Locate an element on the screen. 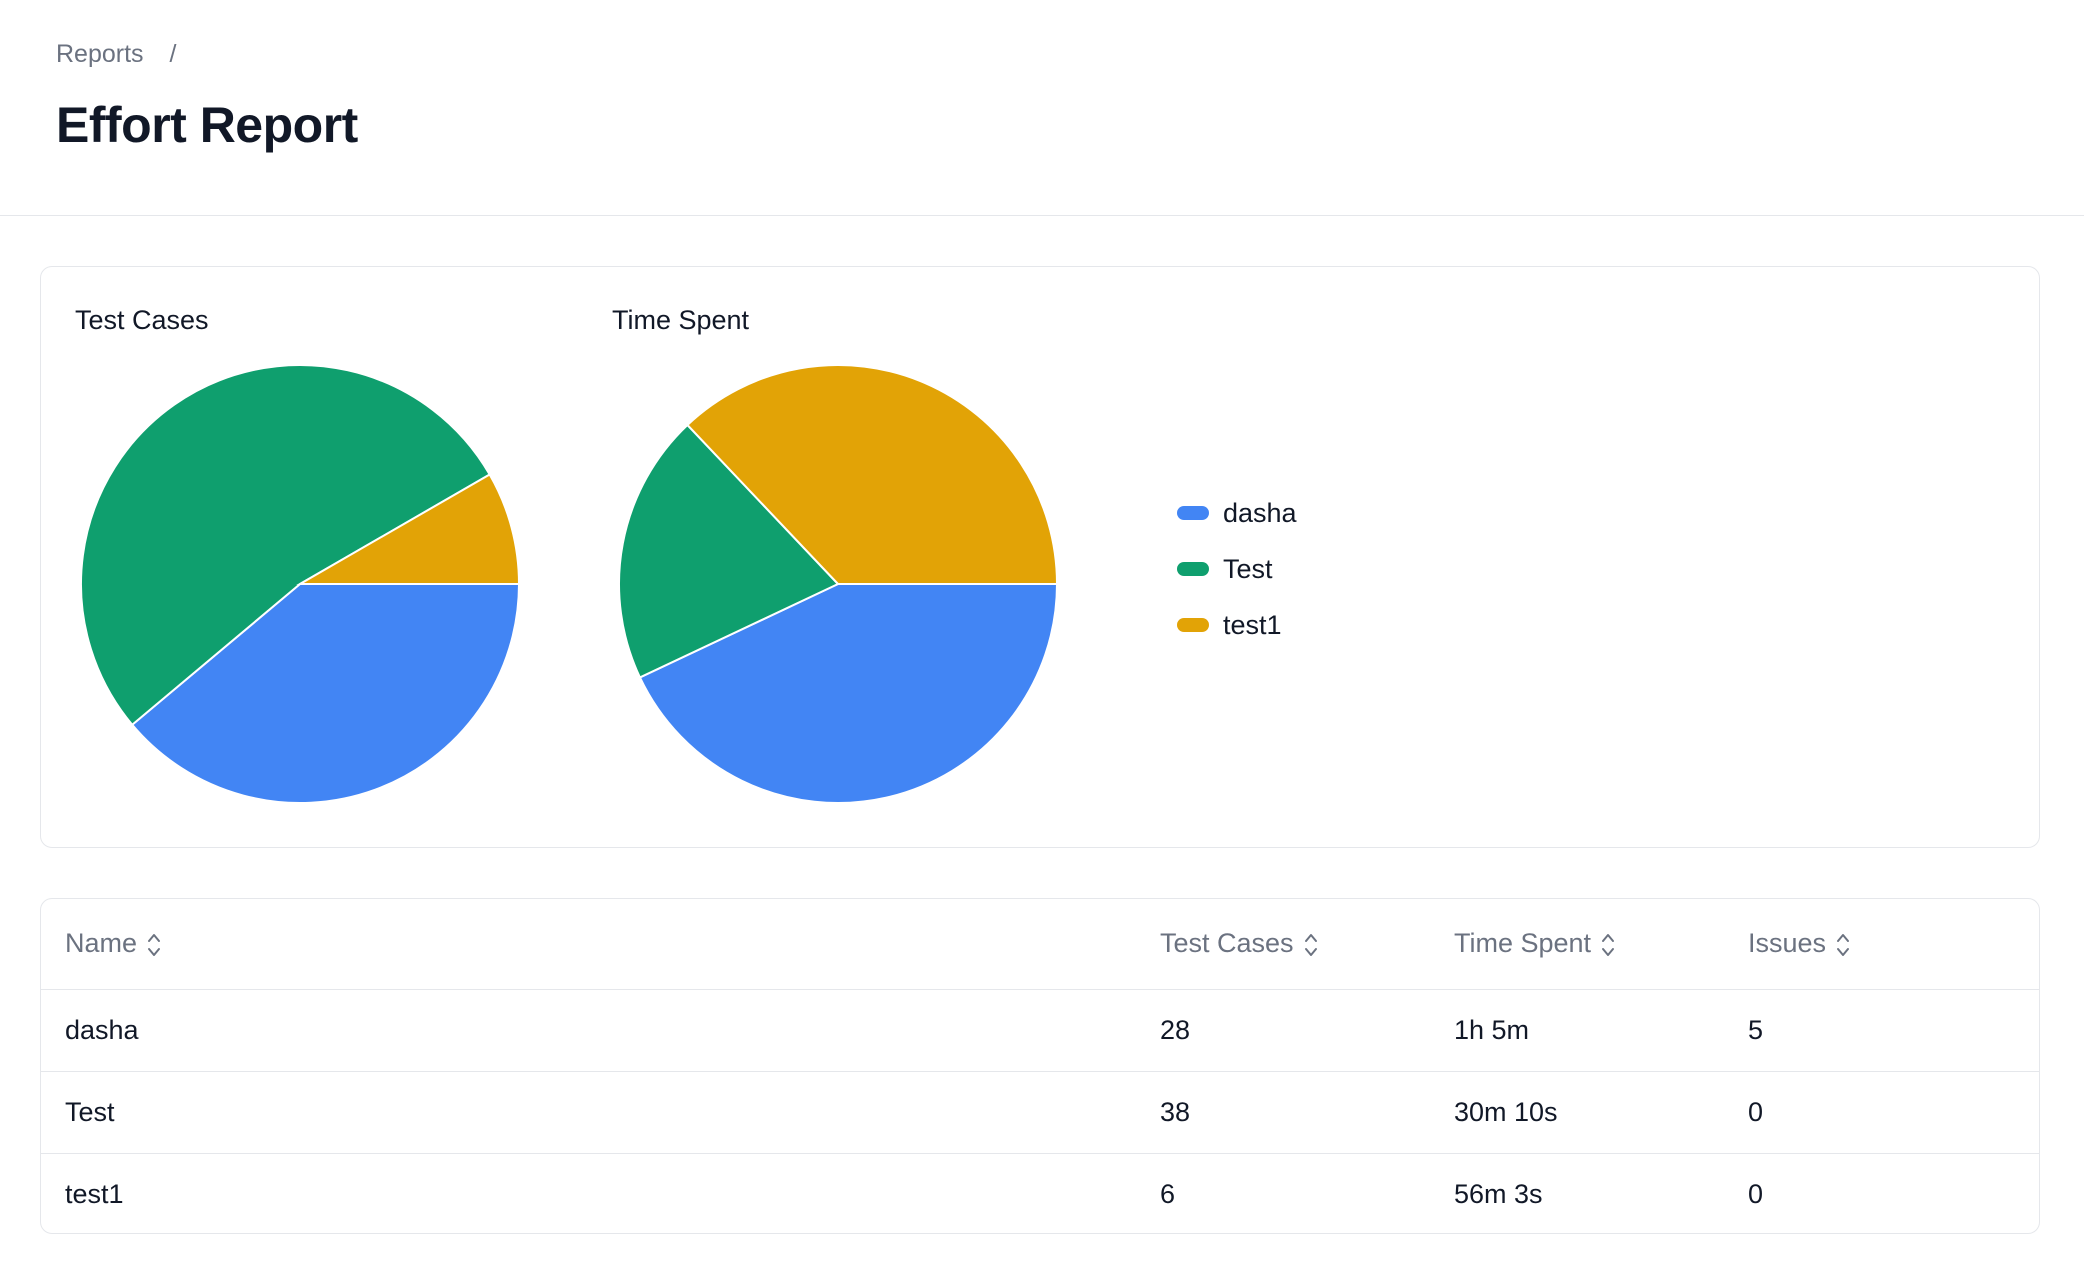  breadcrumb-reports-link: Reports is located at coordinates (100, 54).